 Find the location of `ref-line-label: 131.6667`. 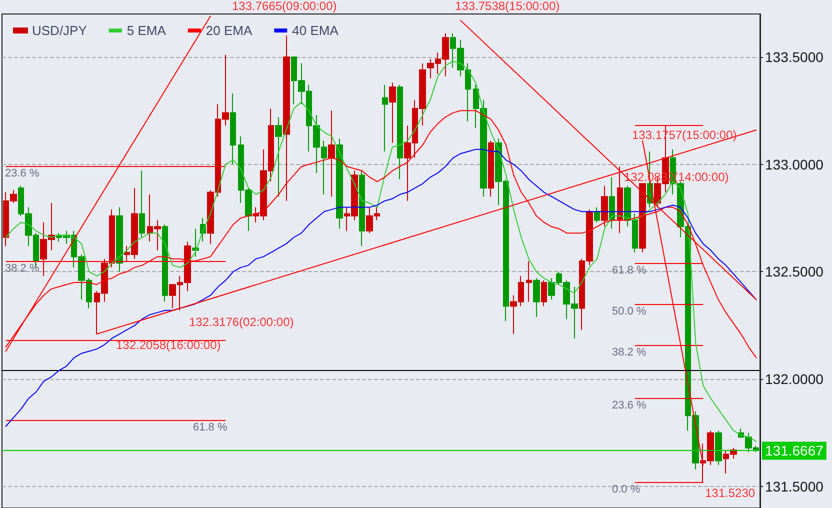

ref-line-label: 131.6667 is located at coordinates (794, 450).